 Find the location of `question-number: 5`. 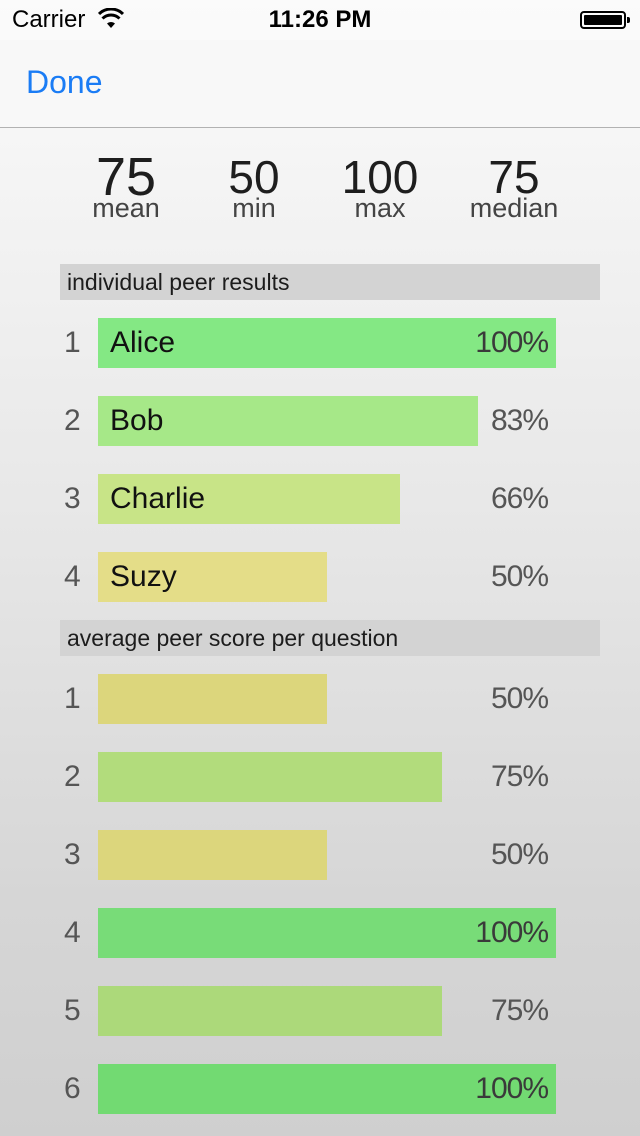

question-number: 5 is located at coordinates (72, 1010).